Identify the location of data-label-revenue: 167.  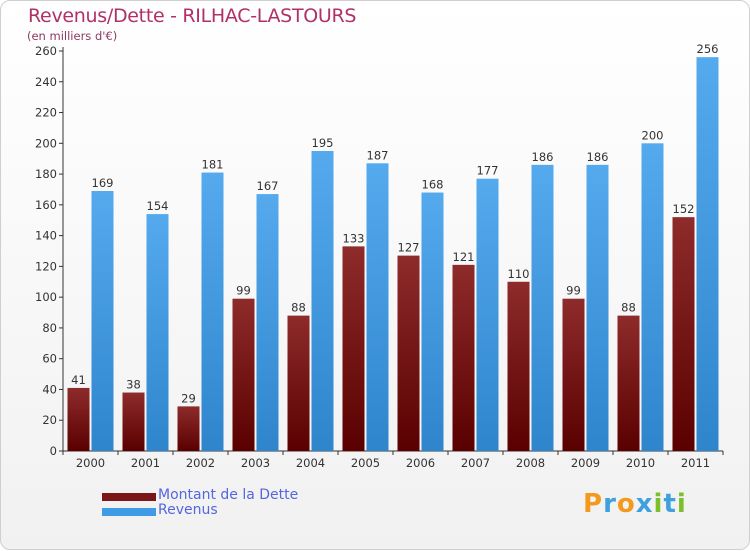
(268, 186).